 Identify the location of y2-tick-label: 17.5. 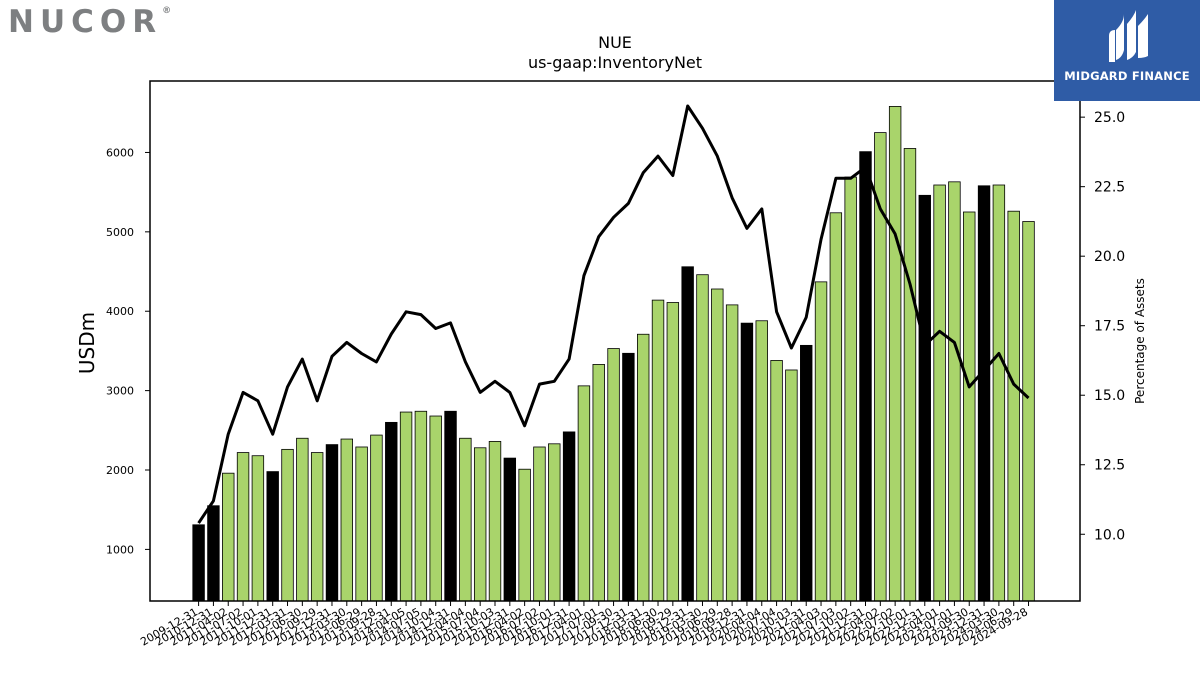
(1109, 327).